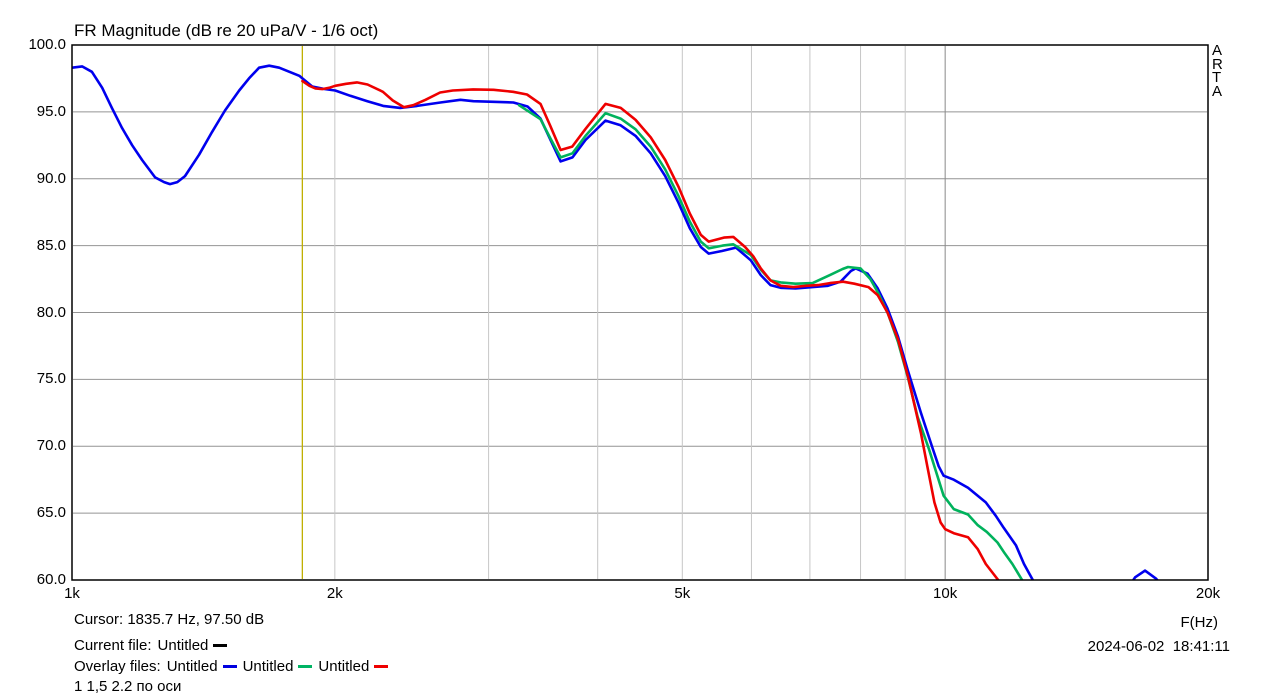 This screenshot has width=1279, height=699. What do you see at coordinates (47, 44) in the screenshot?
I see `y-axis-tick-label: 100.0` at bounding box center [47, 44].